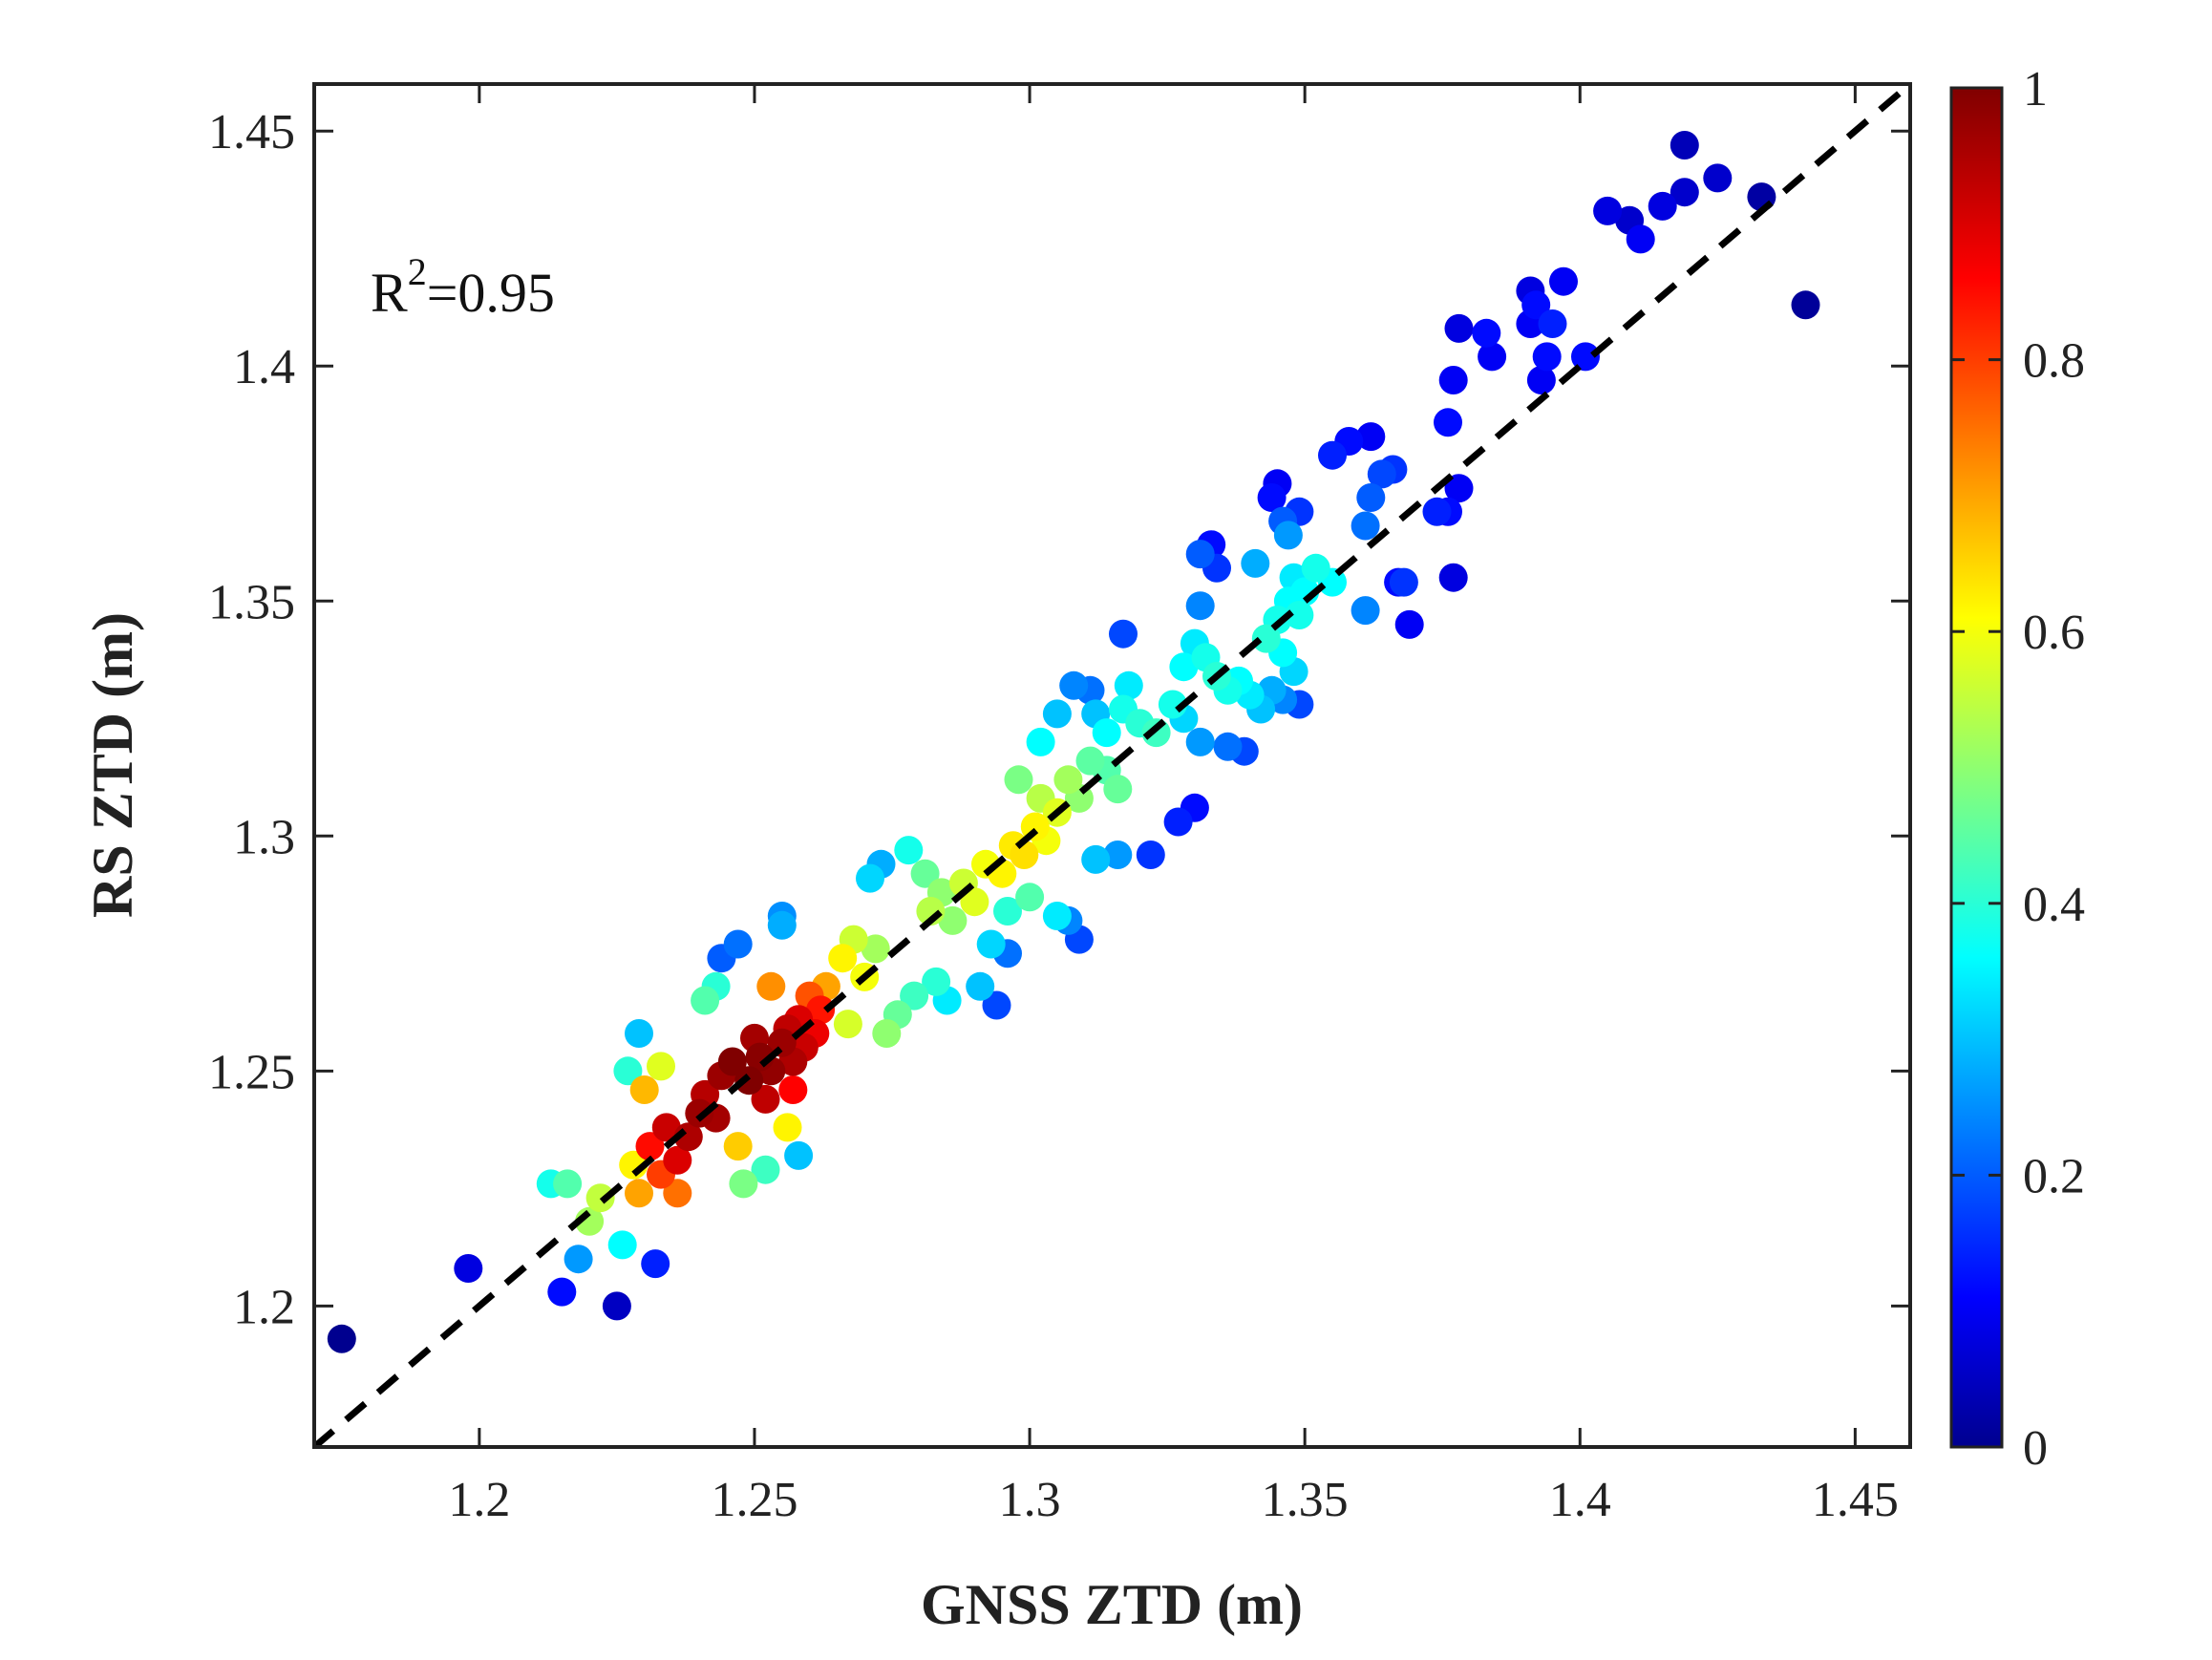 This screenshot has width=2212, height=1660. I want to click on colorbar-ticks: 0 0.2 0.4 0.6 0.8 1, so click(2018, 769).